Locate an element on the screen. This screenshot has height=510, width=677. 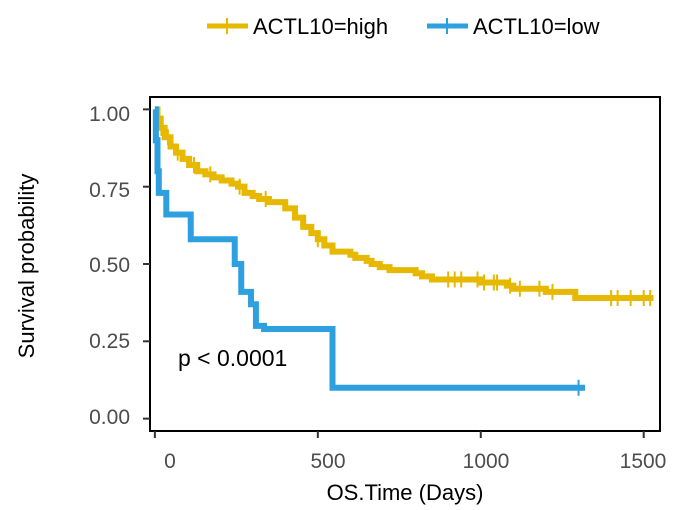
y-tick-labels: 1.00 0.75 0.50 0.25 0.00 is located at coordinates (109, 266).